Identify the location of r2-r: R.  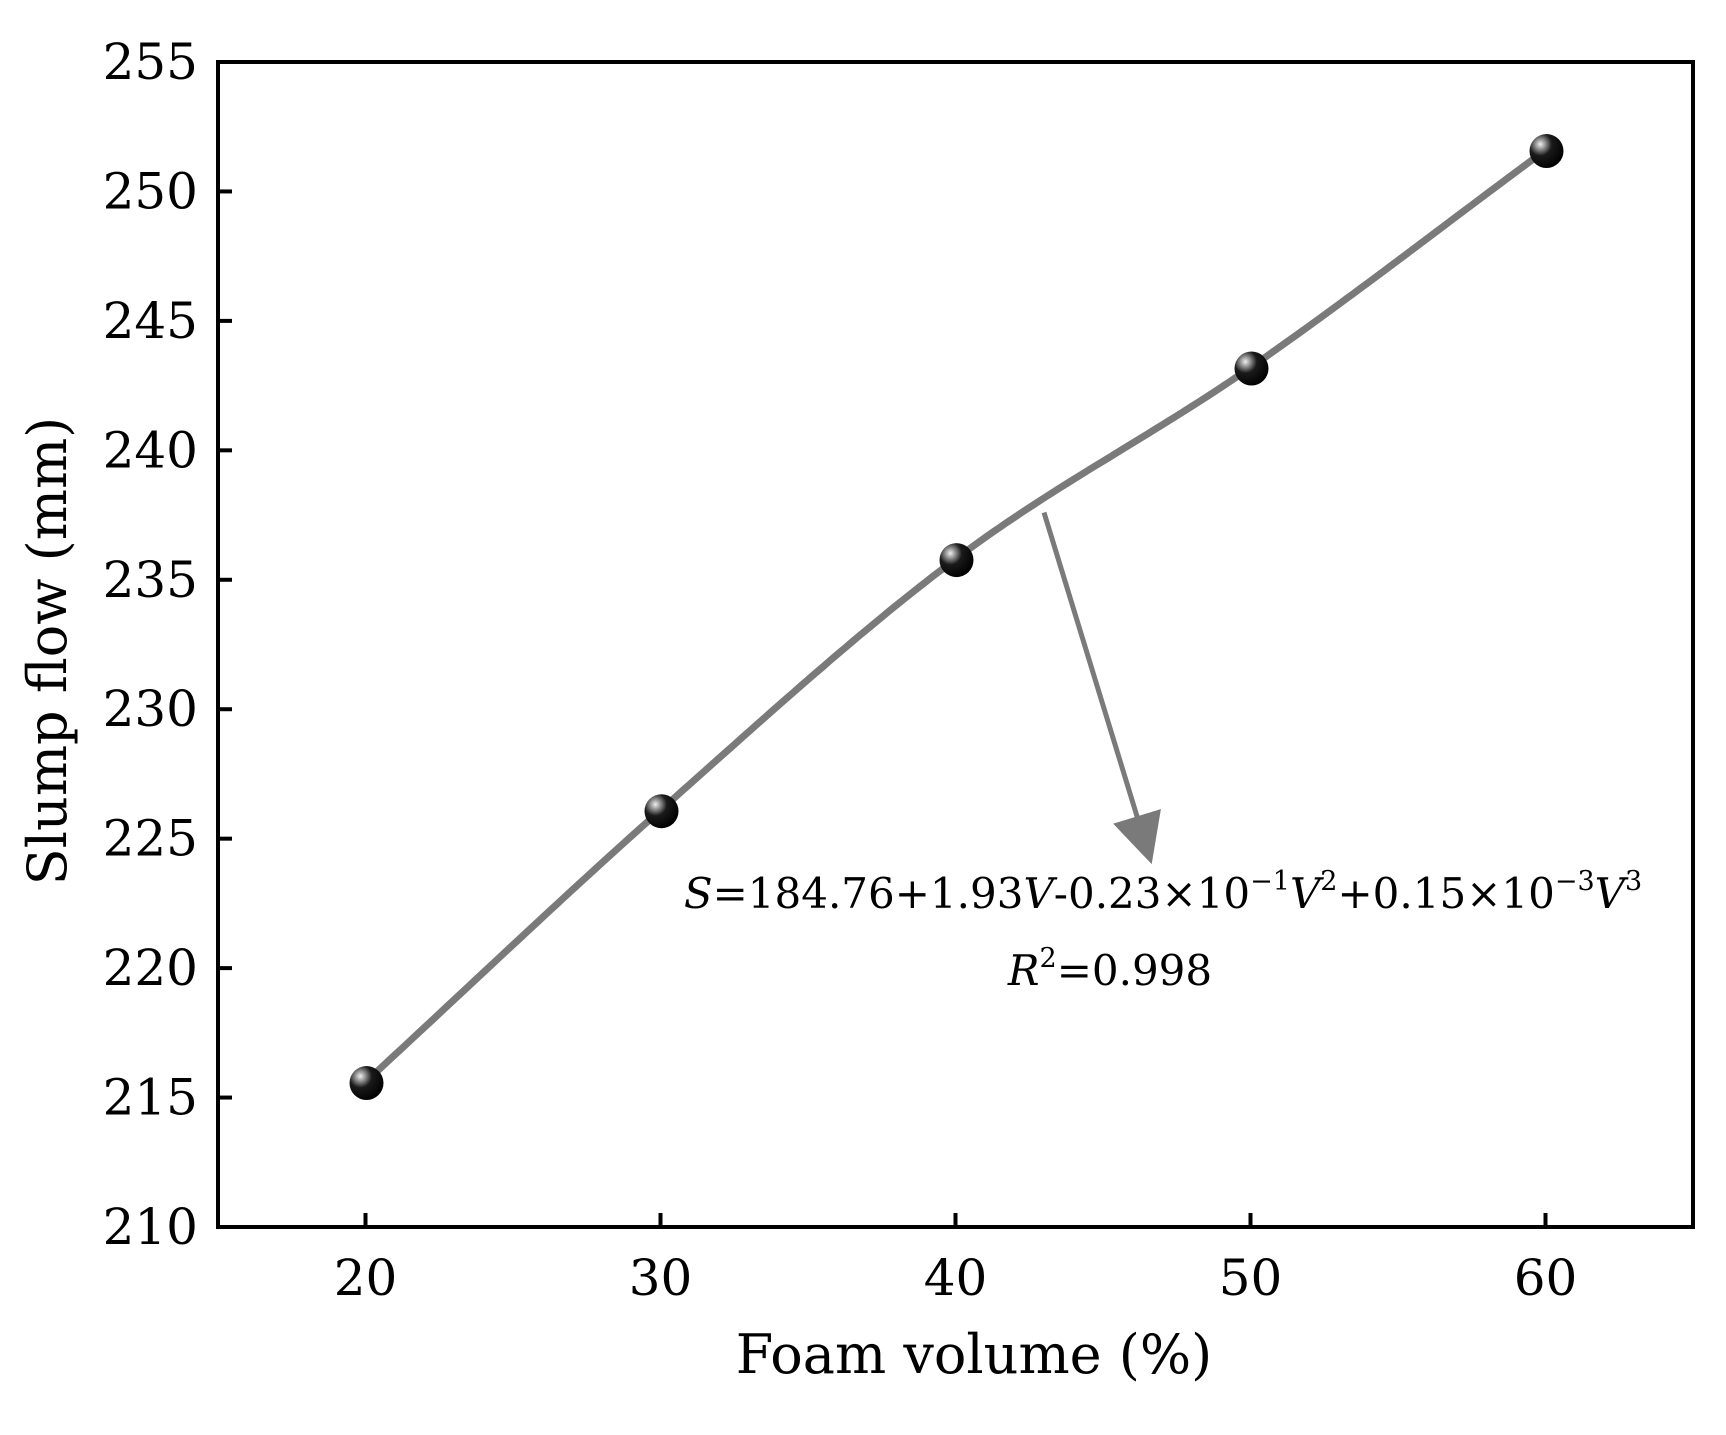
(1023, 970).